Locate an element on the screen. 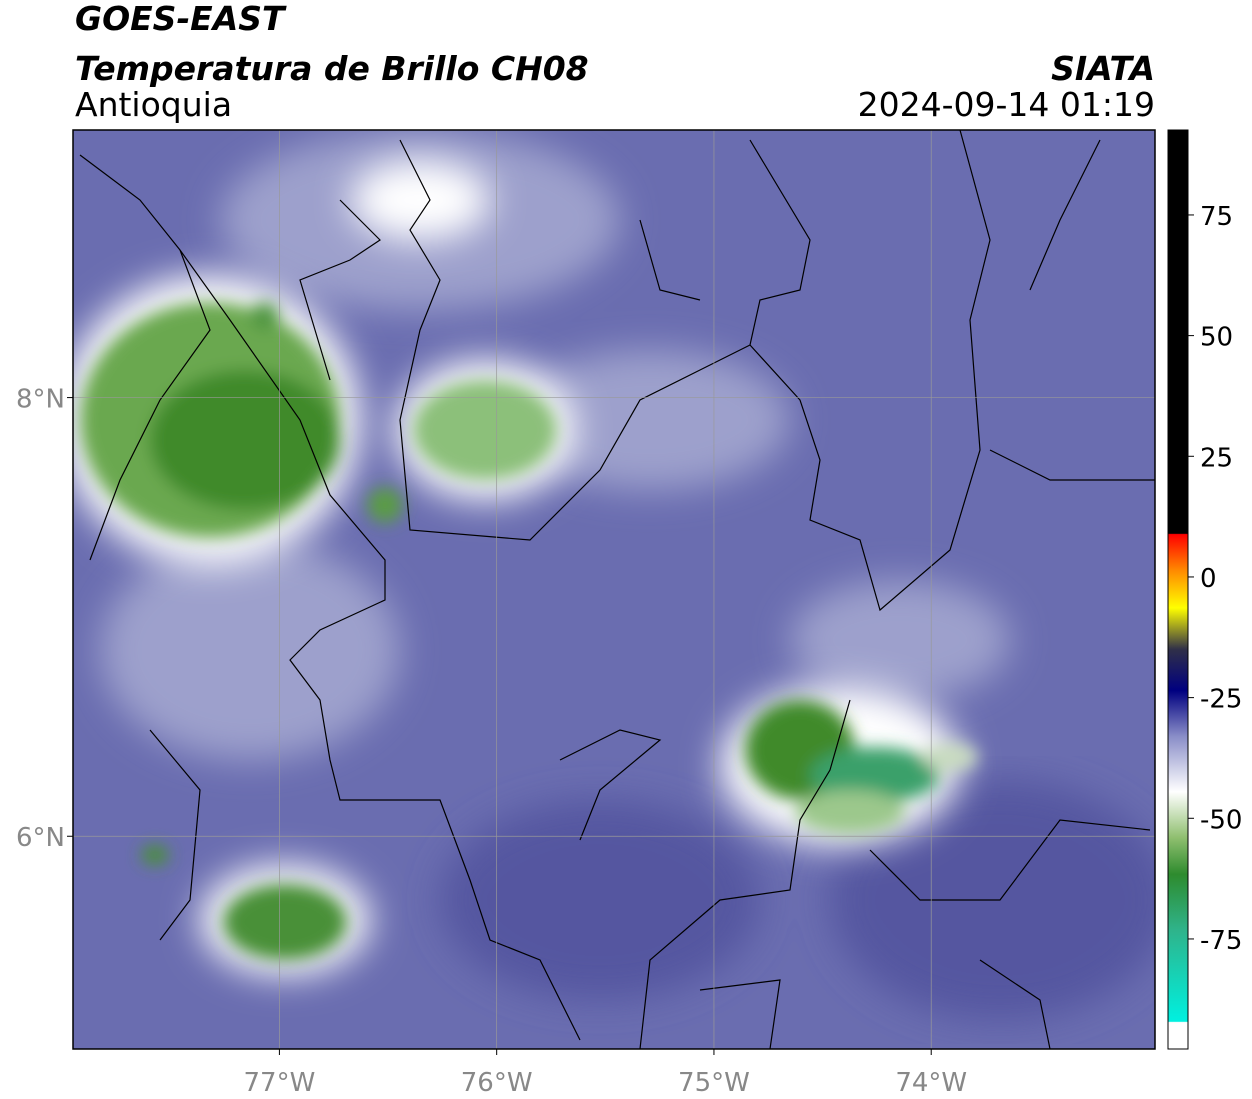 This screenshot has height=1099, width=1252. colorbar-tick-label: 25 is located at coordinates (1216, 458).